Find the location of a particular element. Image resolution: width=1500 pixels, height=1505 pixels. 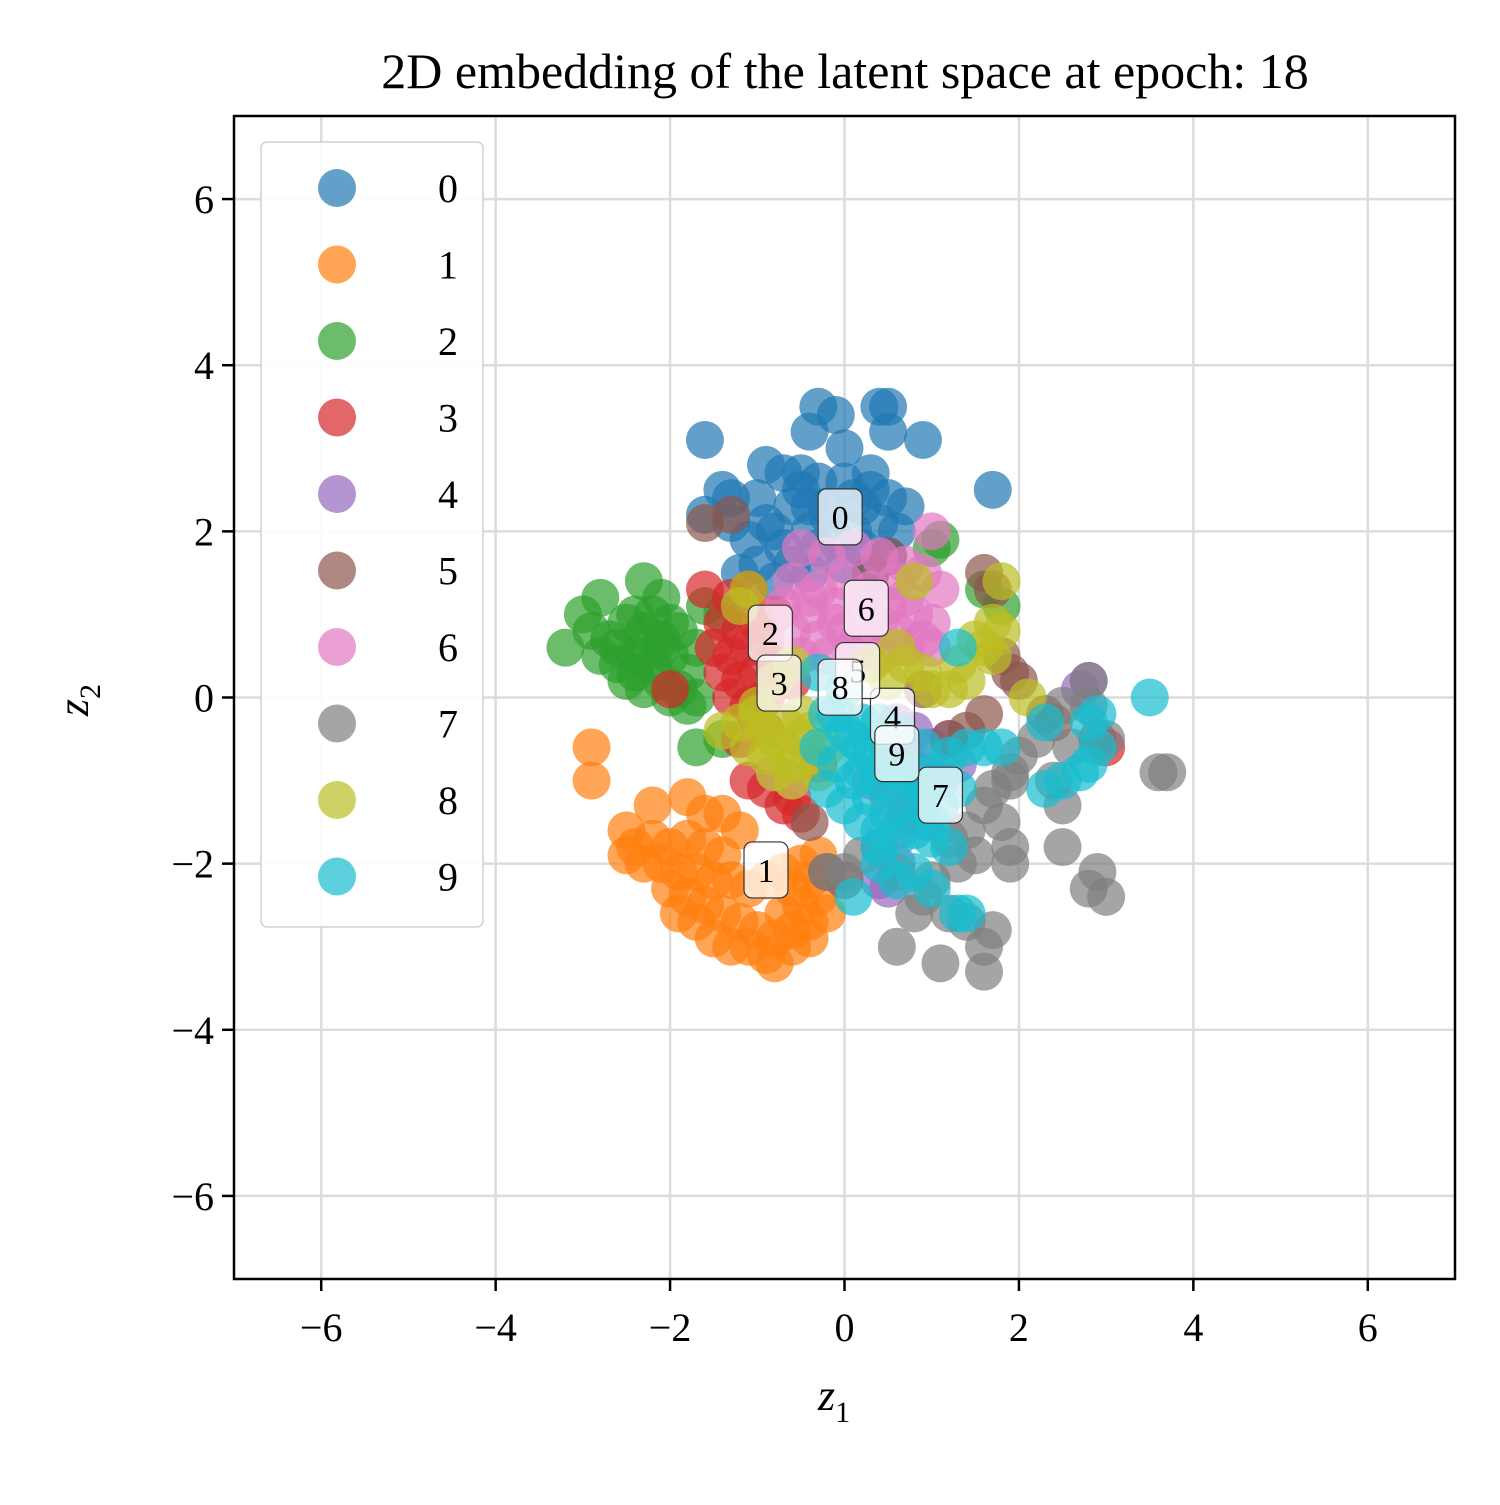

legend-label: 1 is located at coordinates (448, 265).